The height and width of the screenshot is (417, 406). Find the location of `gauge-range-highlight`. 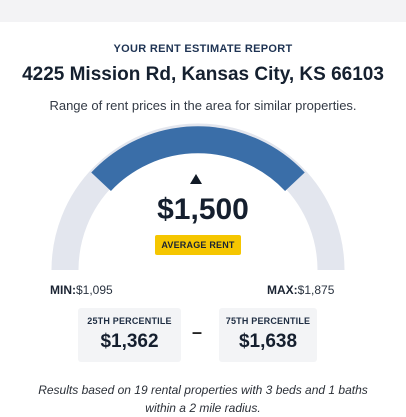

gauge-range-highlight is located at coordinates (198, 159).